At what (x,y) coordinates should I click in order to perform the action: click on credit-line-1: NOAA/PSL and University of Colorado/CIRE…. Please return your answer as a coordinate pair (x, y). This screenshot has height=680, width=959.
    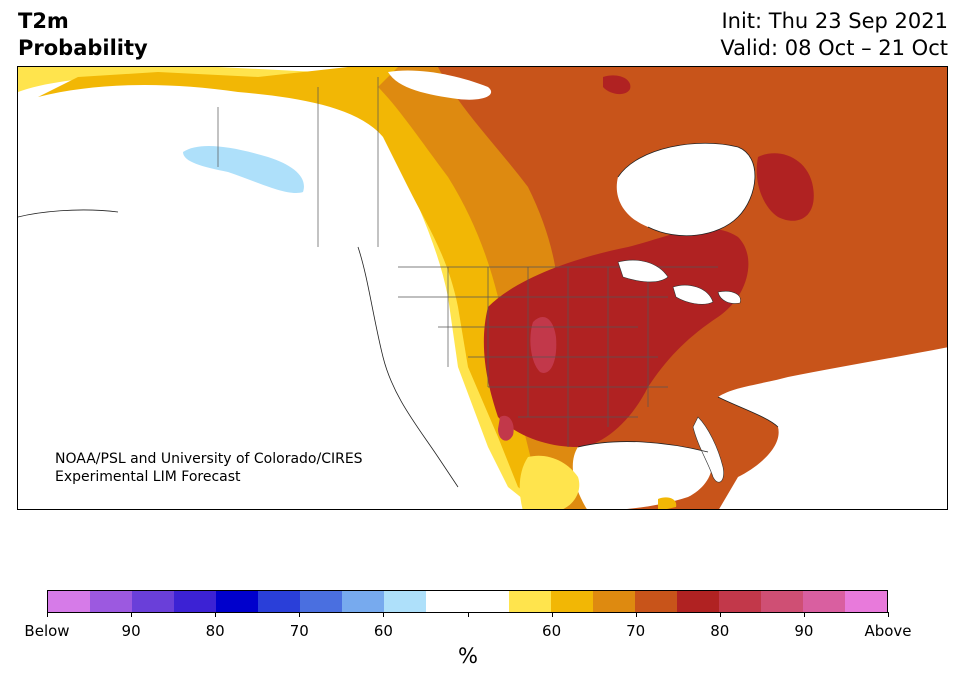
    Looking at the image, I should click on (209, 459).